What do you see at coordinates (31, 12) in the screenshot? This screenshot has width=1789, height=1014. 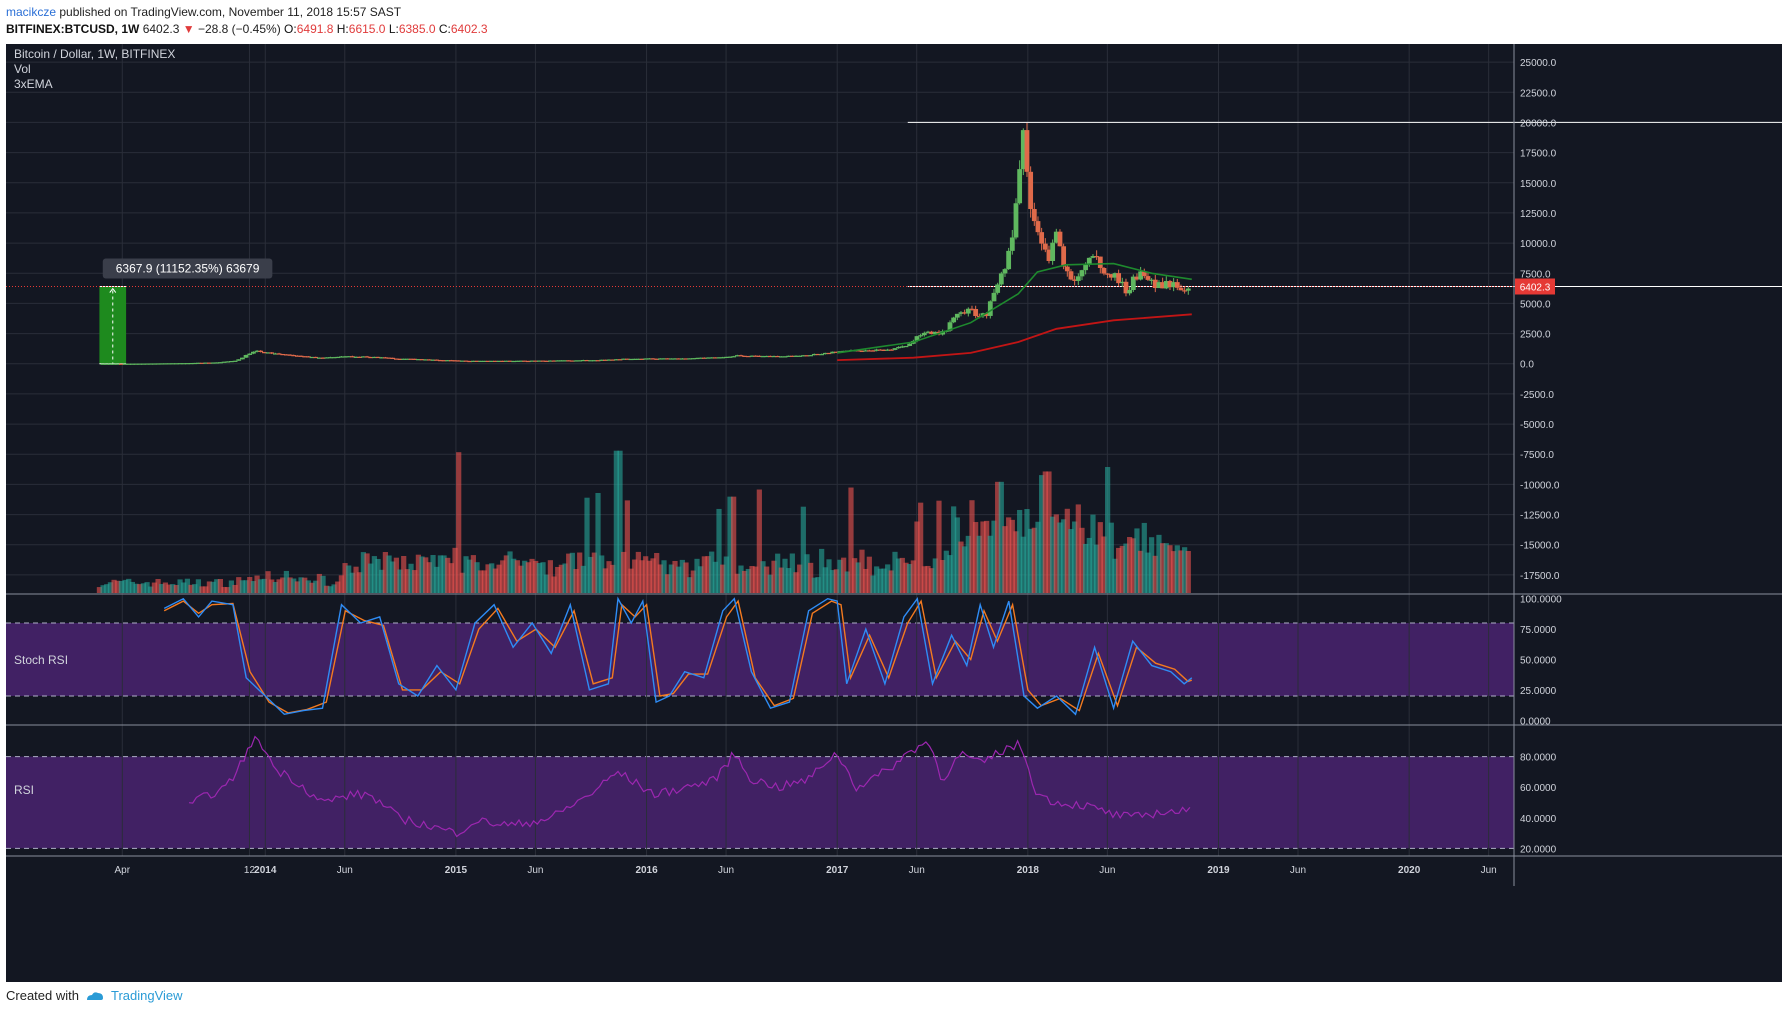 I see `author-link: macikcze` at bounding box center [31, 12].